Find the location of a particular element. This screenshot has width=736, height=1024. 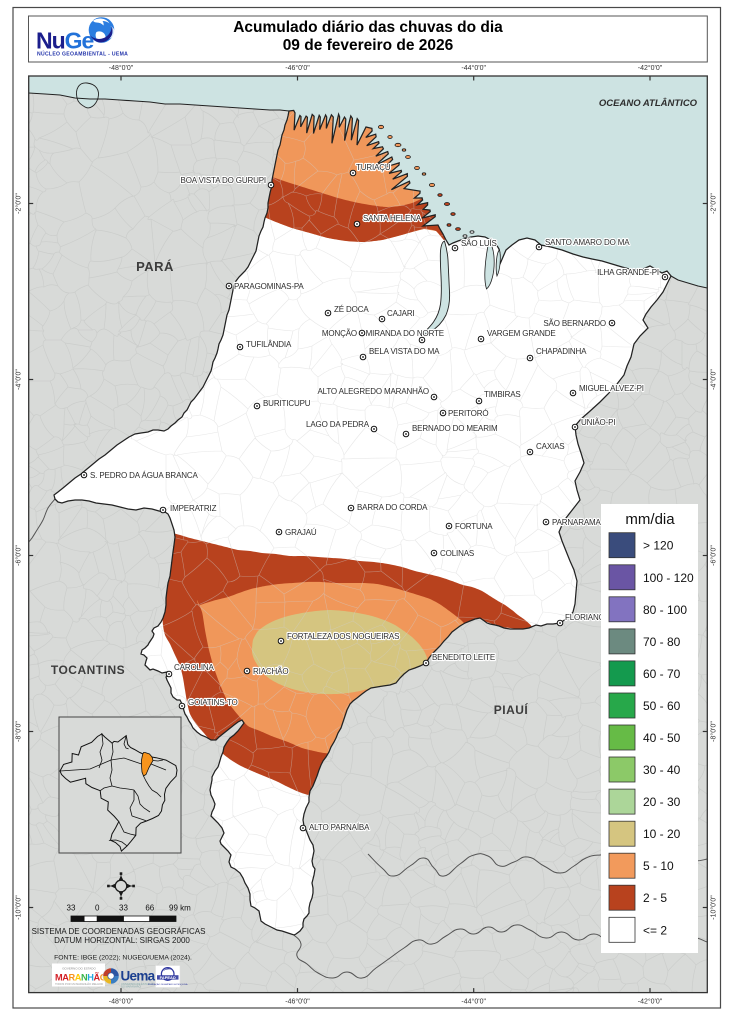

svg-text: 40 - 50 is located at coordinates (662, 738).